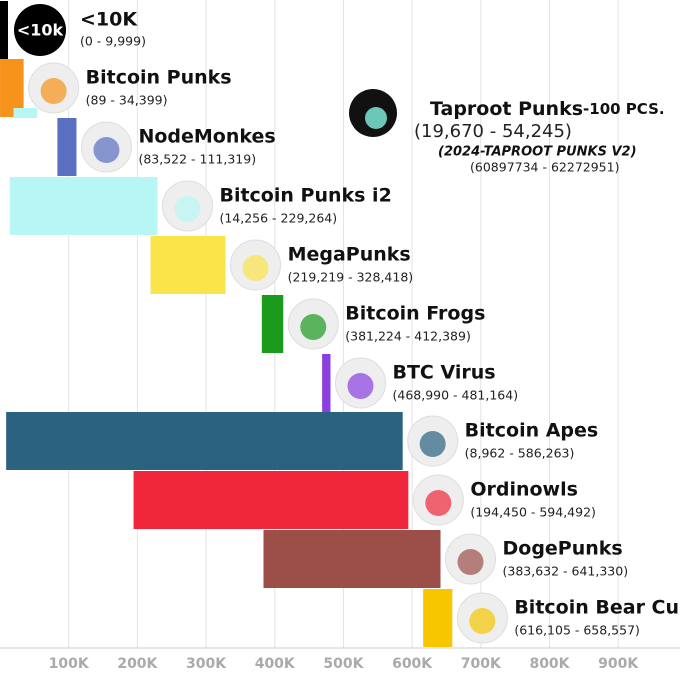  What do you see at coordinates (113, 41) in the screenshot?
I see `range-label: (0 - 9,999)` at bounding box center [113, 41].